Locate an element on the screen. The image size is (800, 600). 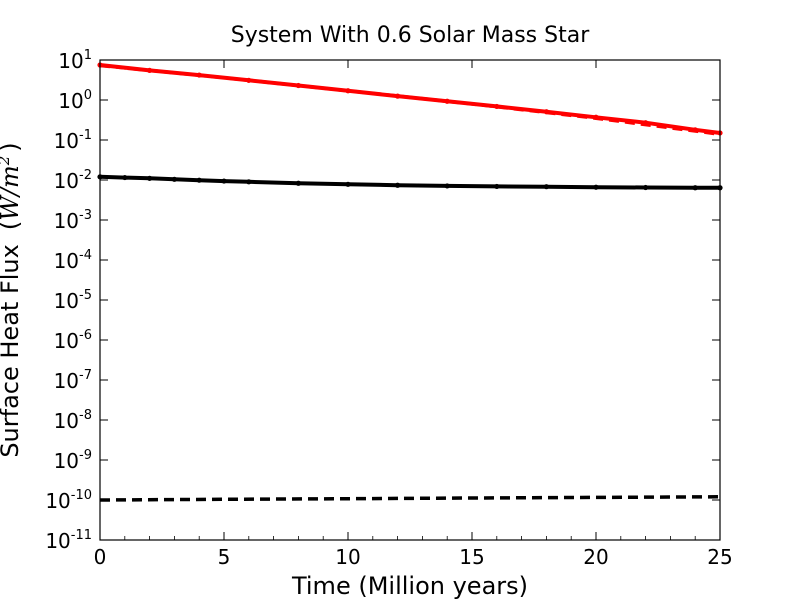
y-axis-label-text: Surface Heat Flux is located at coordinates (12, 351).